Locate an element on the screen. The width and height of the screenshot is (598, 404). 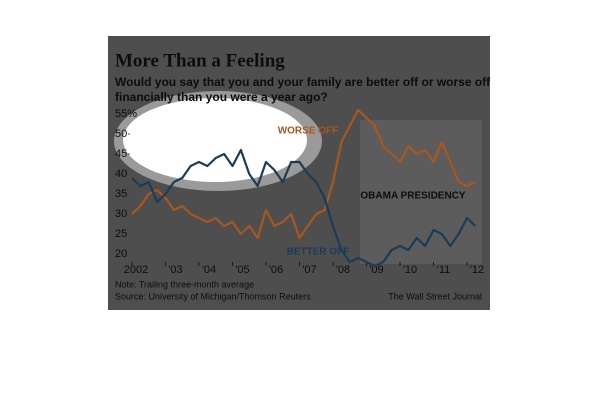
y-tick-label: 40 is located at coordinates (121, 174).